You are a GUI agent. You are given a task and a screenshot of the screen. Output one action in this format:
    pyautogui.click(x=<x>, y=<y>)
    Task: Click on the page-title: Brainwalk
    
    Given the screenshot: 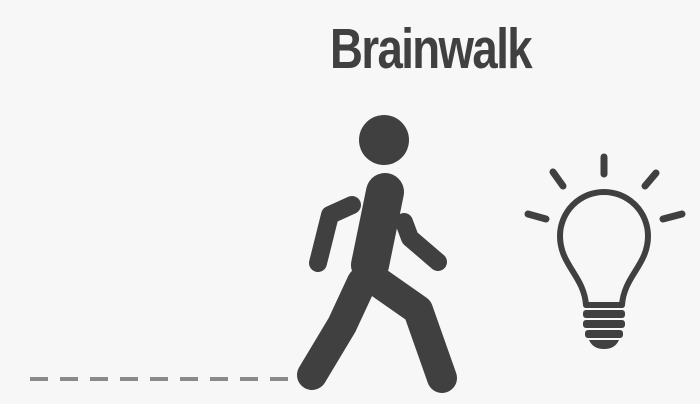 What is the action you would take?
    pyautogui.click(x=431, y=49)
    